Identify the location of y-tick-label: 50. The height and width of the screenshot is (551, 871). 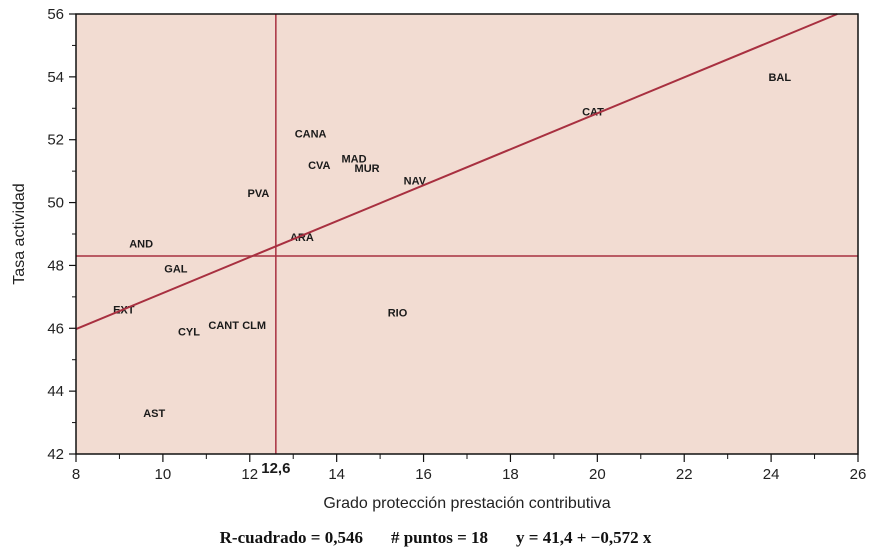
(55, 203).